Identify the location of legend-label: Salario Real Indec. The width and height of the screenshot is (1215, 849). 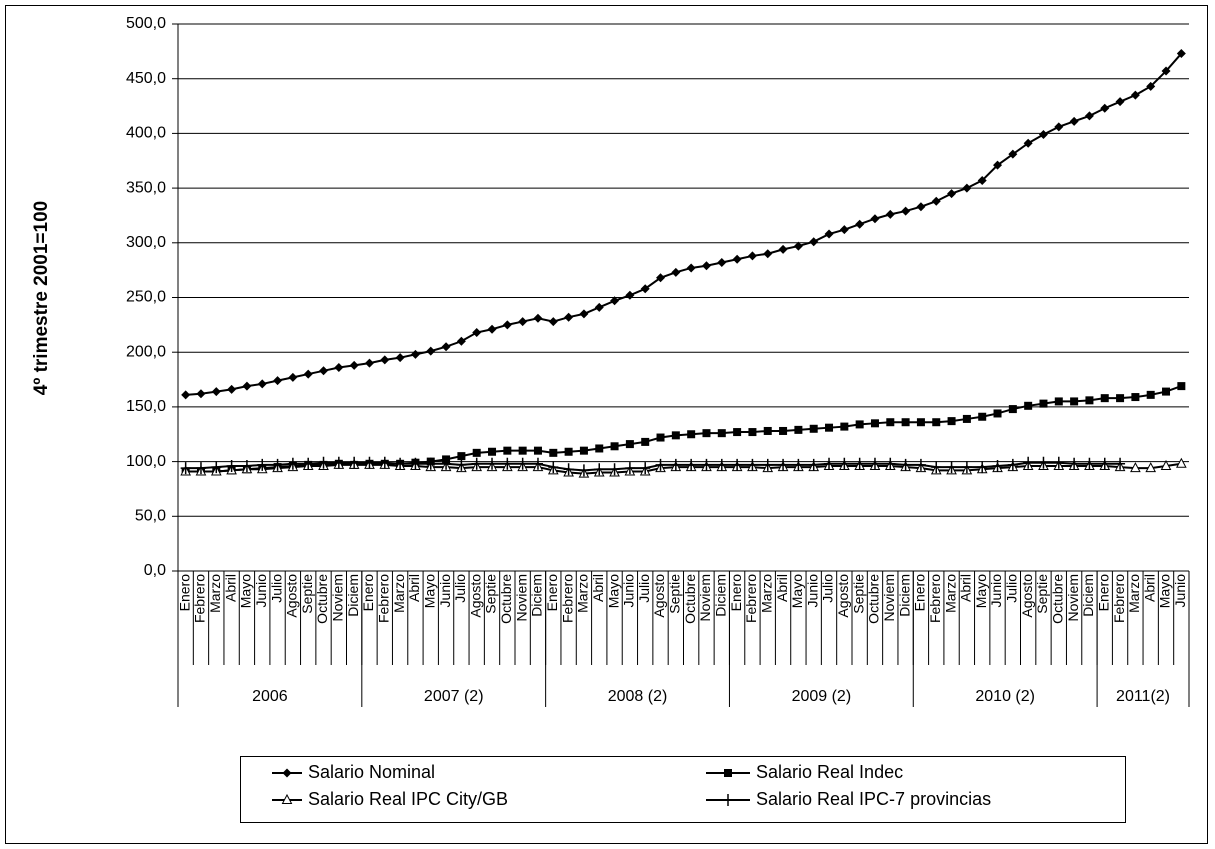
(829, 772).